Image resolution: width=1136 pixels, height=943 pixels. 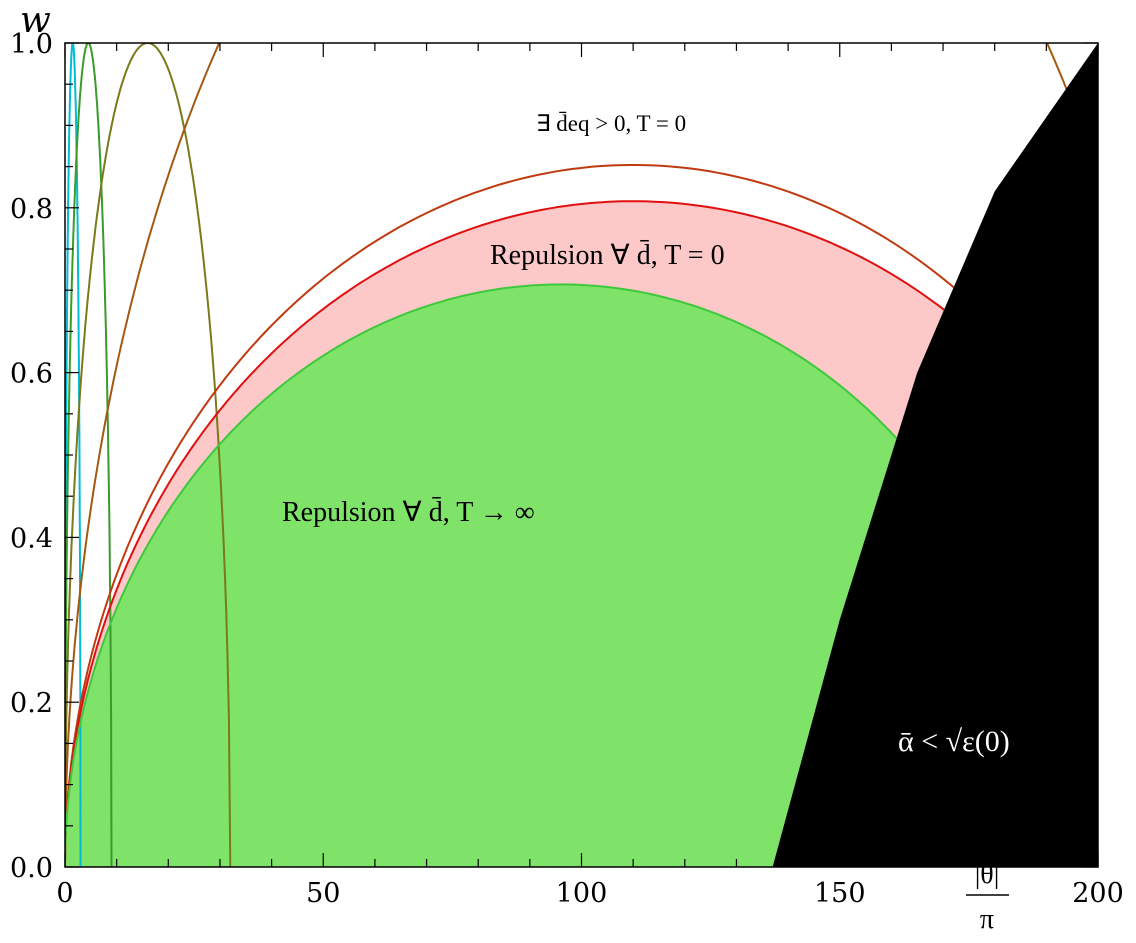 What do you see at coordinates (987, 897) in the screenshot?
I see `x-axis-label: |θ| π` at bounding box center [987, 897].